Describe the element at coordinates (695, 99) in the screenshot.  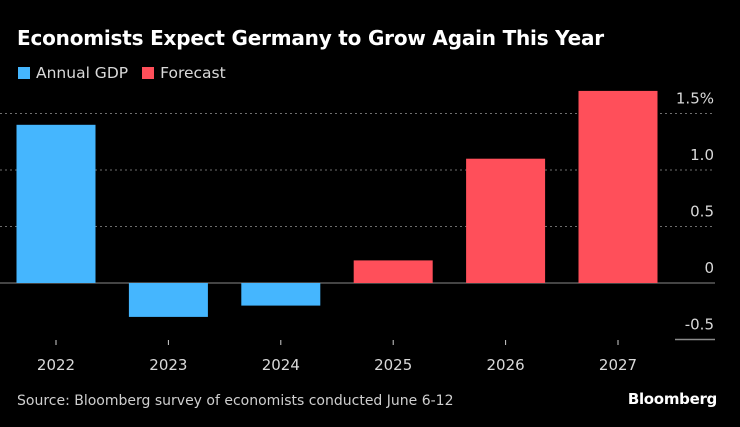
I see `y-tick-label: 1.5%` at that location.